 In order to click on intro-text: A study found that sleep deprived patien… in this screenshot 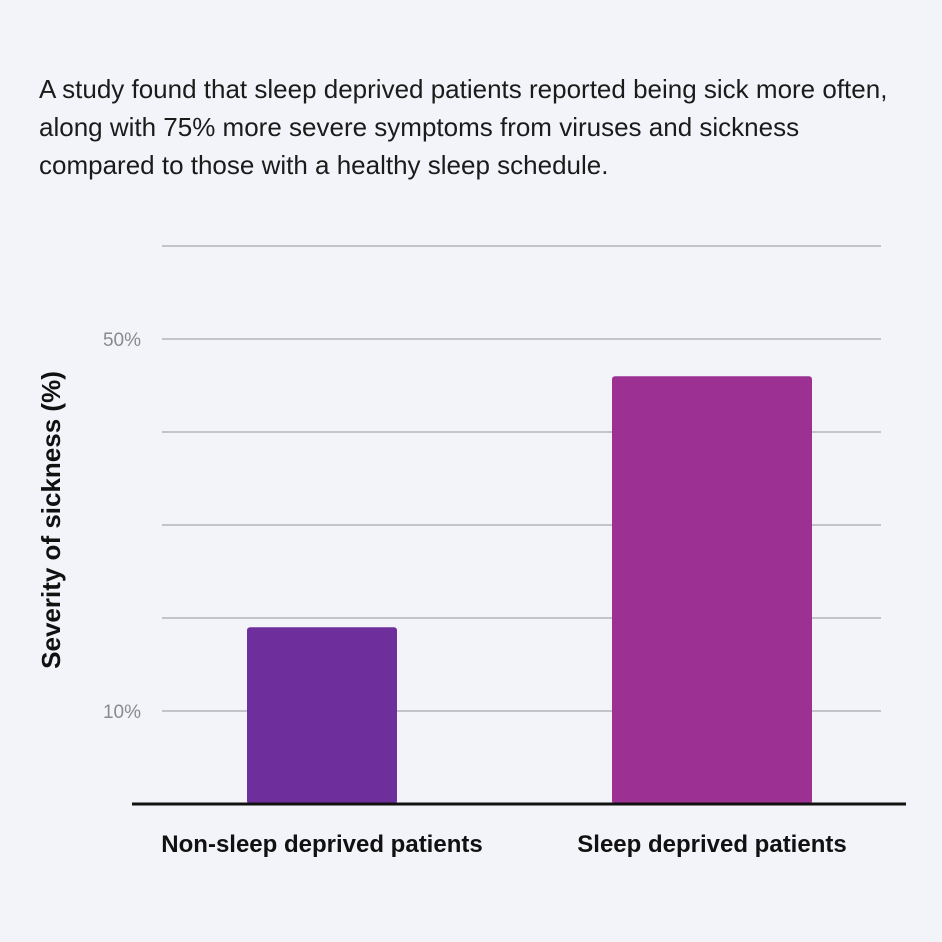, I will do `click(463, 127)`.